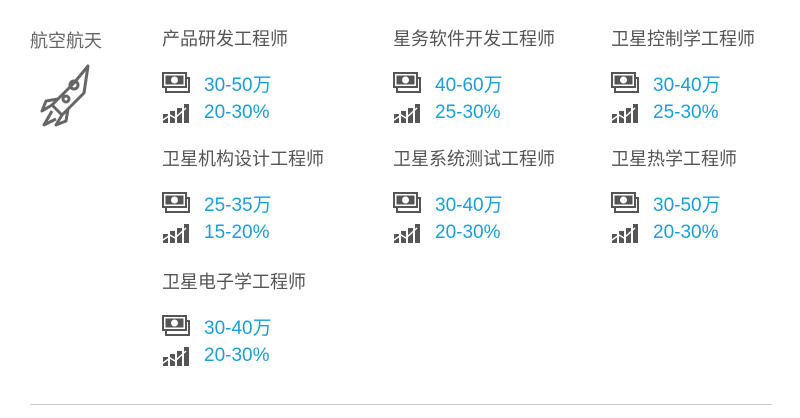 The height and width of the screenshot is (418, 800). Describe the element at coordinates (238, 205) in the screenshot. I see `salary-value: 25-35万` at that location.